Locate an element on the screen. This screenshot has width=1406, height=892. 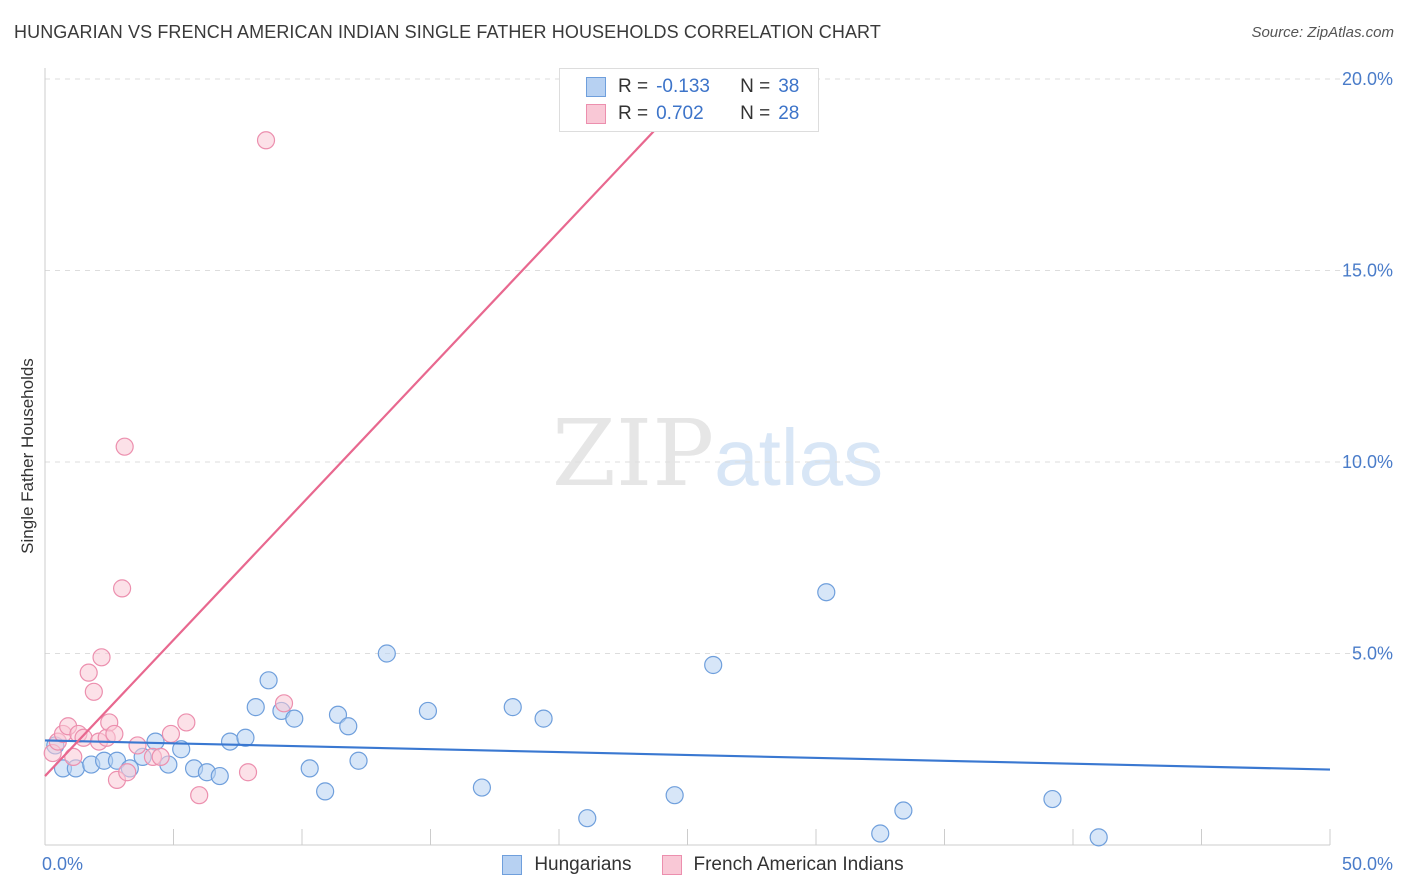
r-value: -0.133 is located at coordinates (683, 86).